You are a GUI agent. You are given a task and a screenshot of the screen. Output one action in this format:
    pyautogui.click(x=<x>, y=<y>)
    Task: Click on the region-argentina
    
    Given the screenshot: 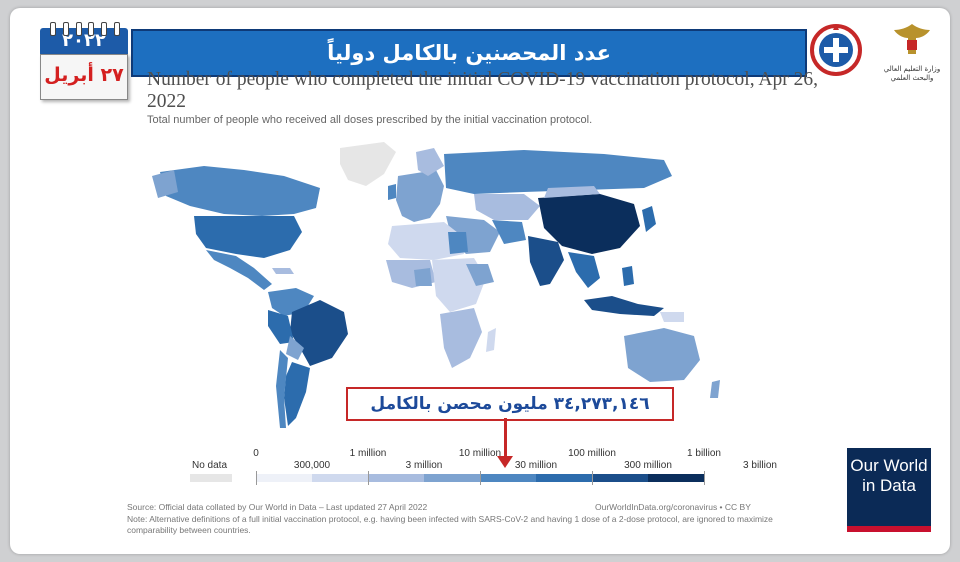 What is the action you would take?
    pyautogui.click(x=297, y=394)
    